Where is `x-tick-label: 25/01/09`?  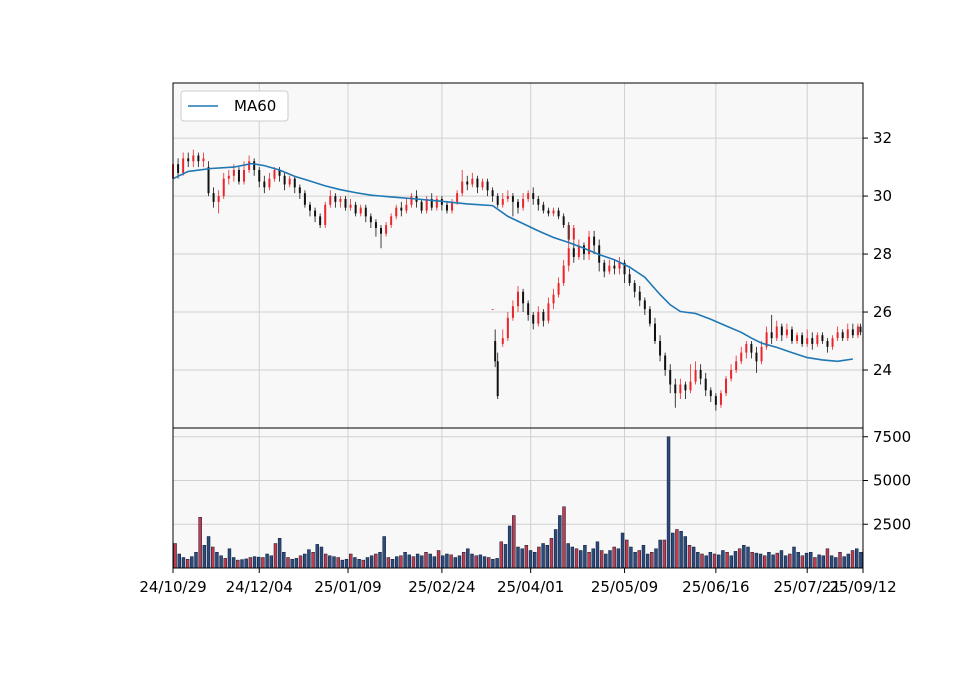
x-tick-label: 25/01/09 is located at coordinates (347, 587).